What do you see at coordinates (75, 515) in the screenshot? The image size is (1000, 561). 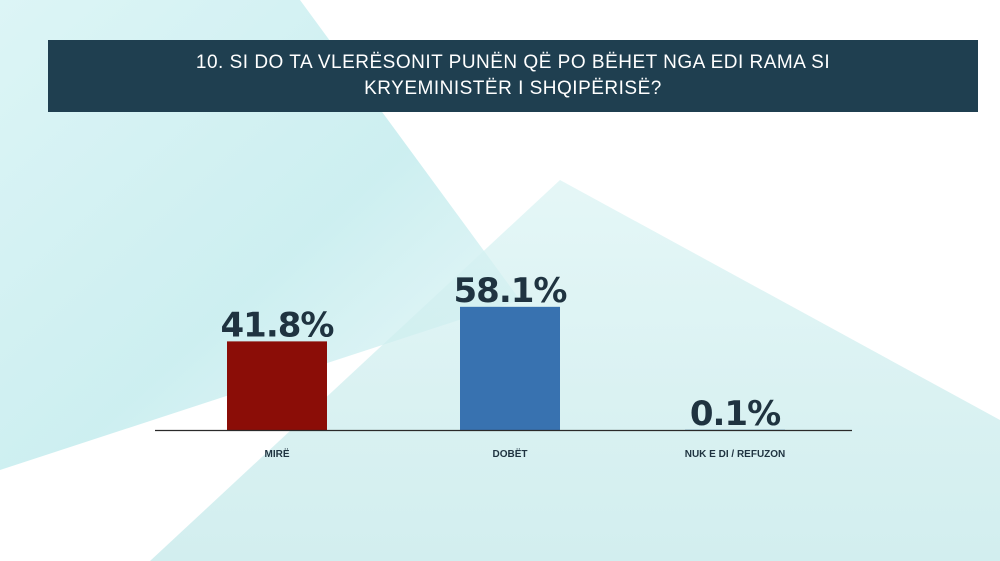 I see `bg-white-wedge` at bounding box center [75, 515].